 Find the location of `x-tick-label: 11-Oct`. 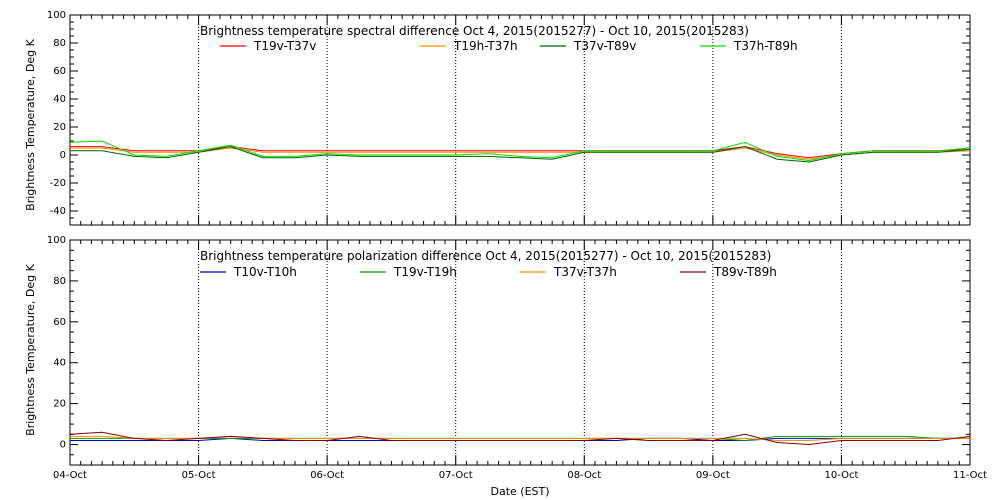

x-tick-label: 11-Oct is located at coordinates (970, 475).